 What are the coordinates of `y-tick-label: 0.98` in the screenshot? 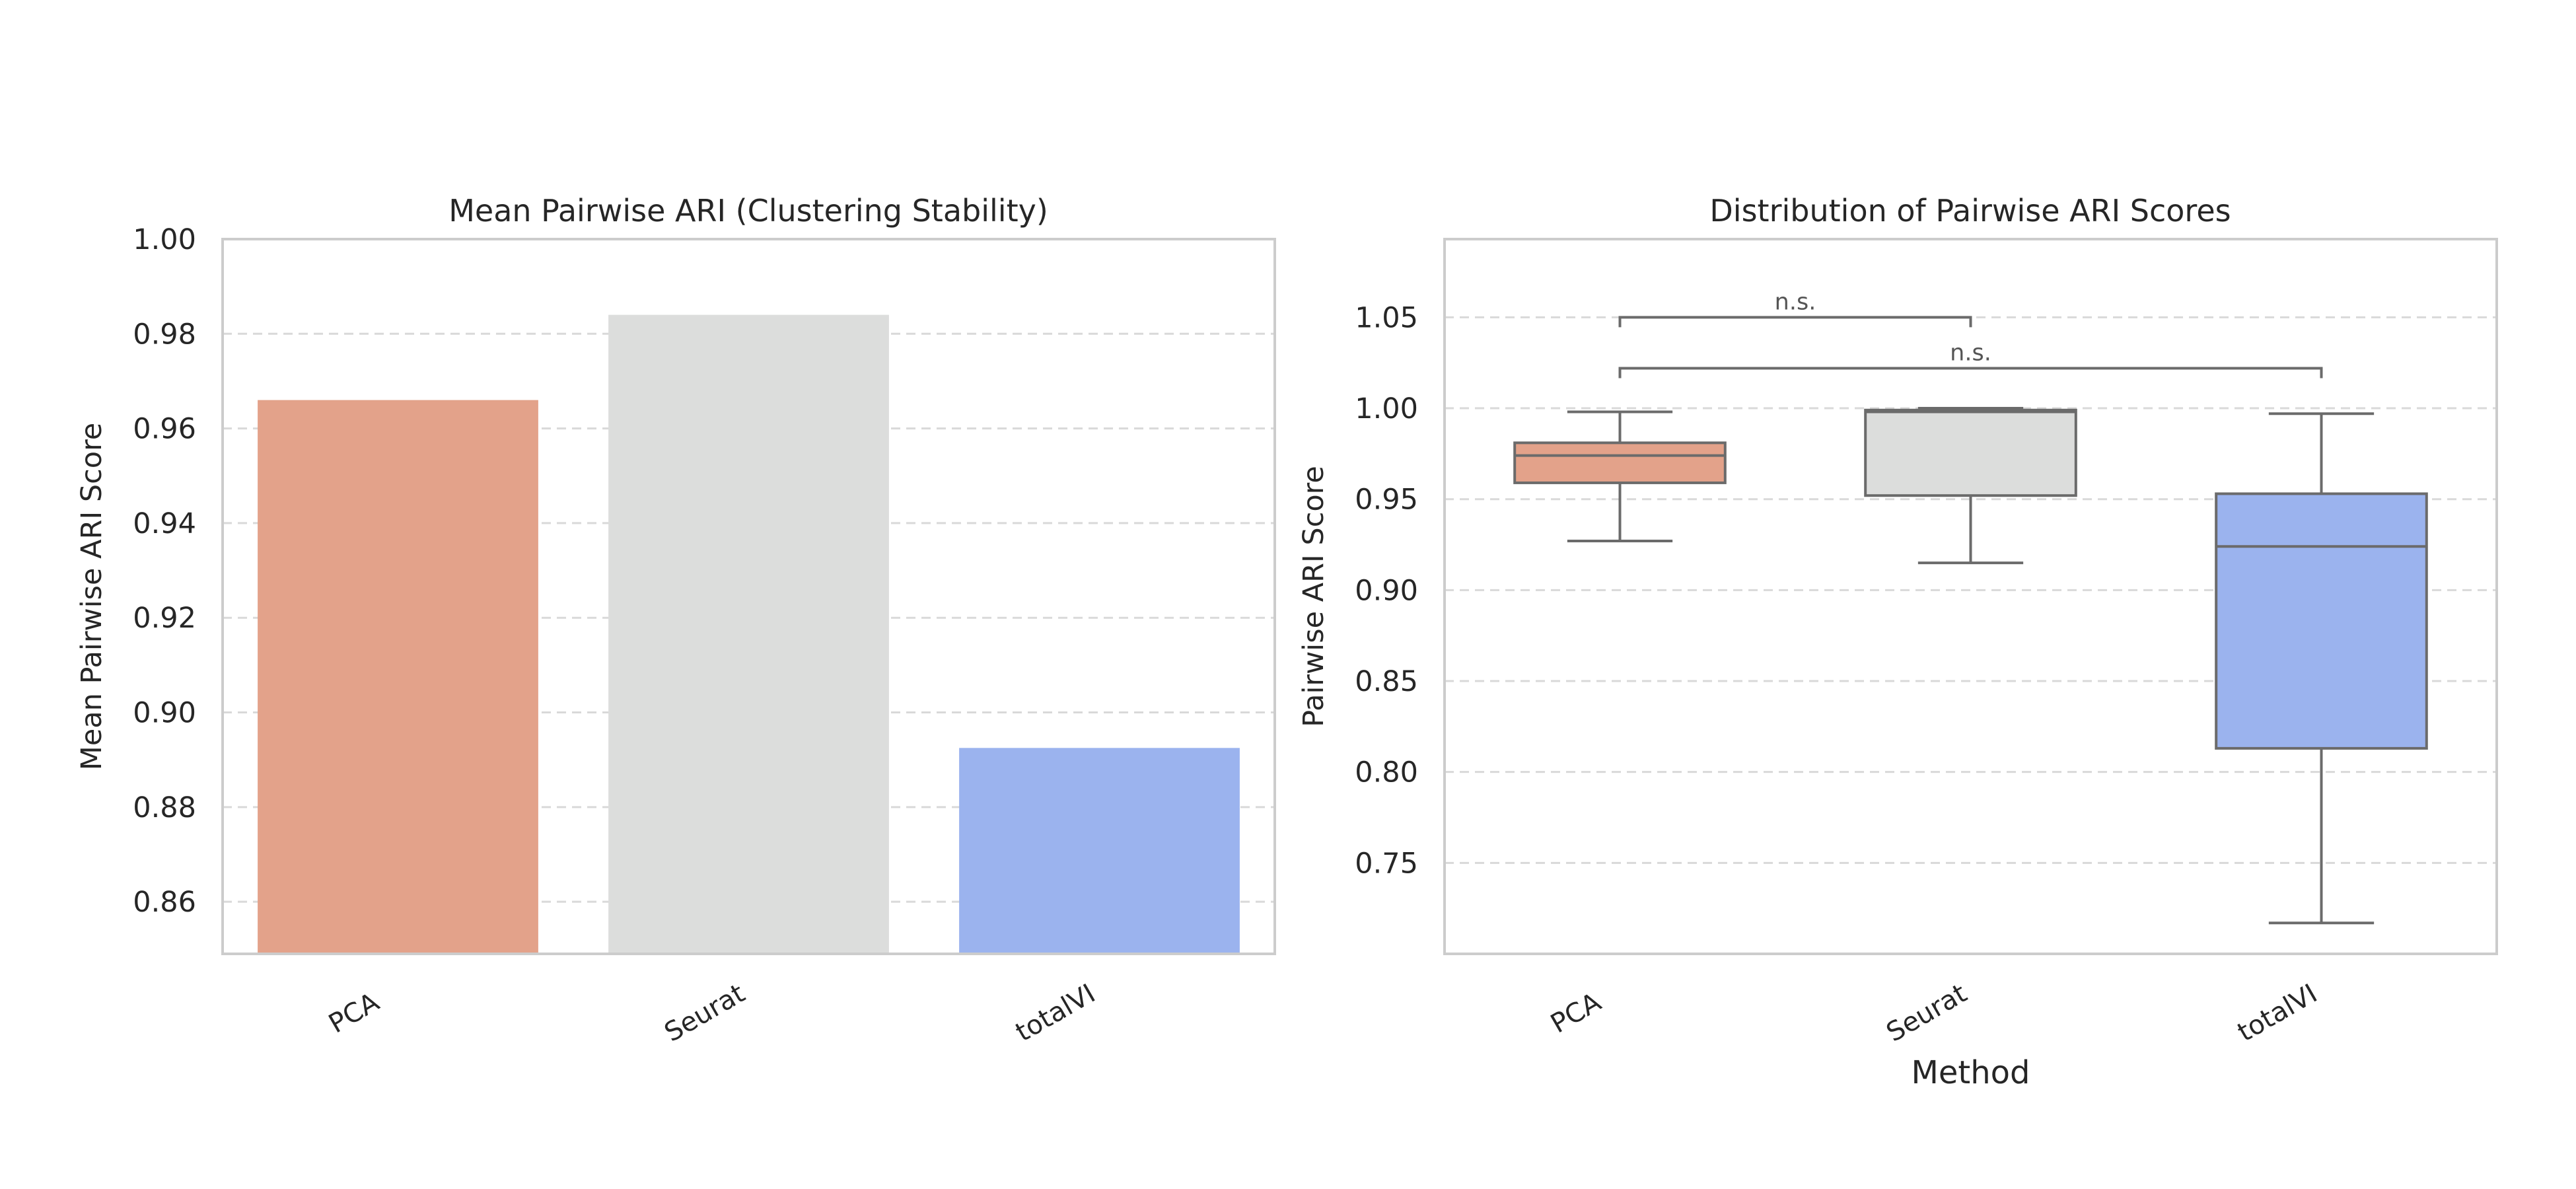 It's located at (164, 334).